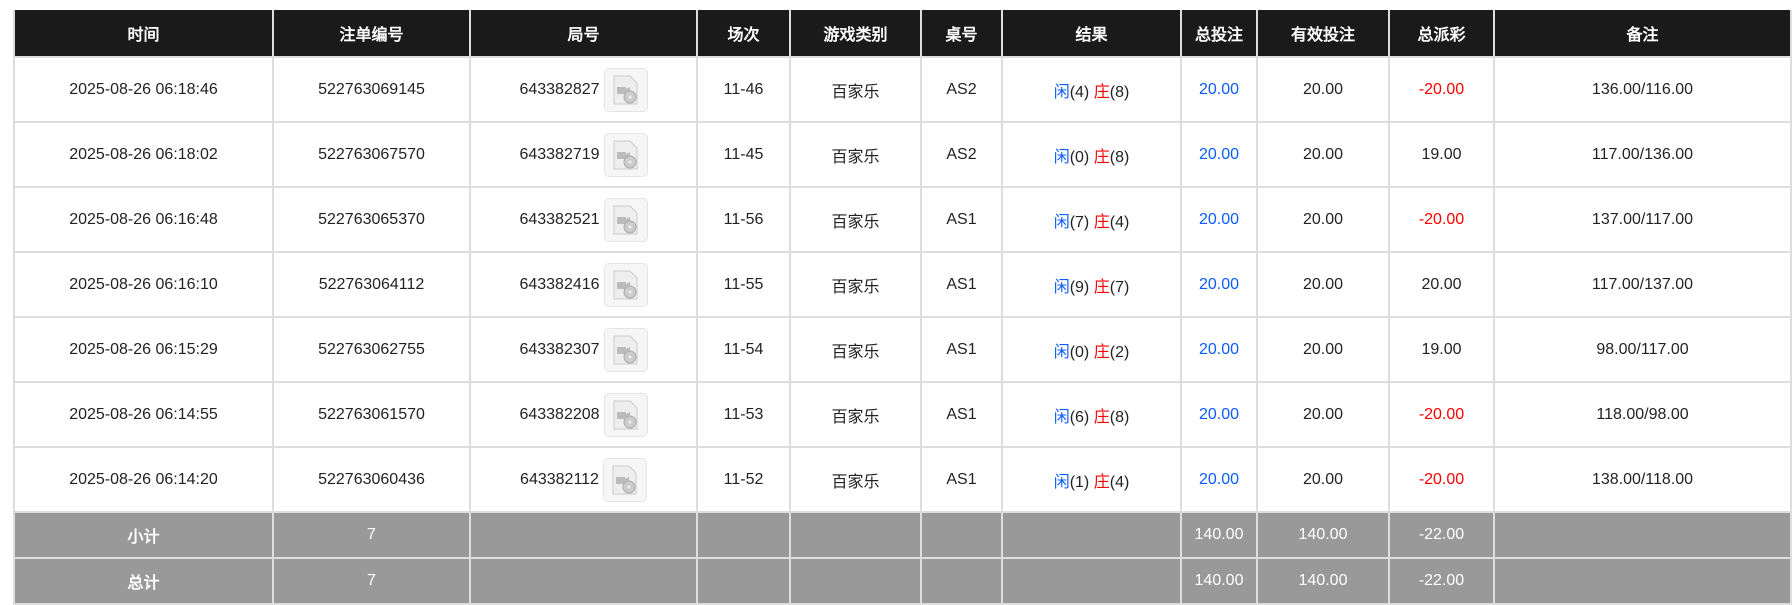 The width and height of the screenshot is (1792, 605). I want to click on bet-time: 2025-08-26 06:18:02, so click(143, 154).